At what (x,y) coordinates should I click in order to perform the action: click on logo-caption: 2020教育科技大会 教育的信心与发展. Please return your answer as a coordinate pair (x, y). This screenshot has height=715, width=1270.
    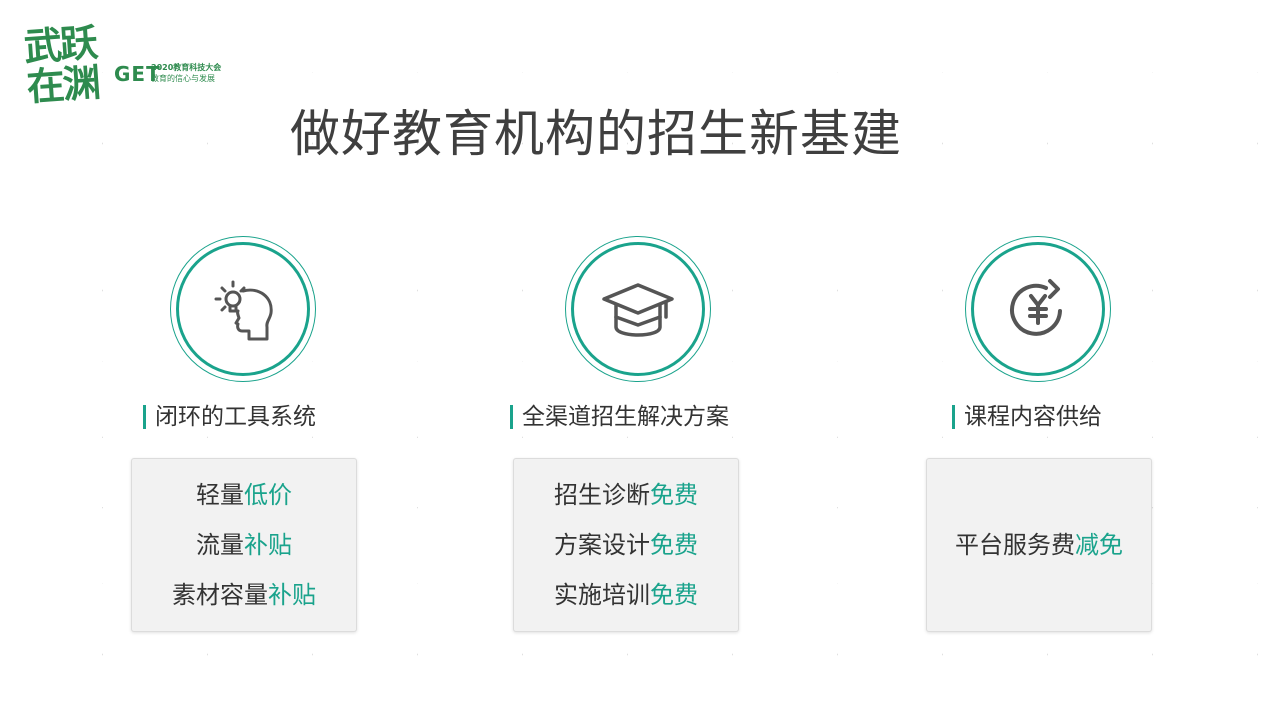
    Looking at the image, I should click on (186, 73).